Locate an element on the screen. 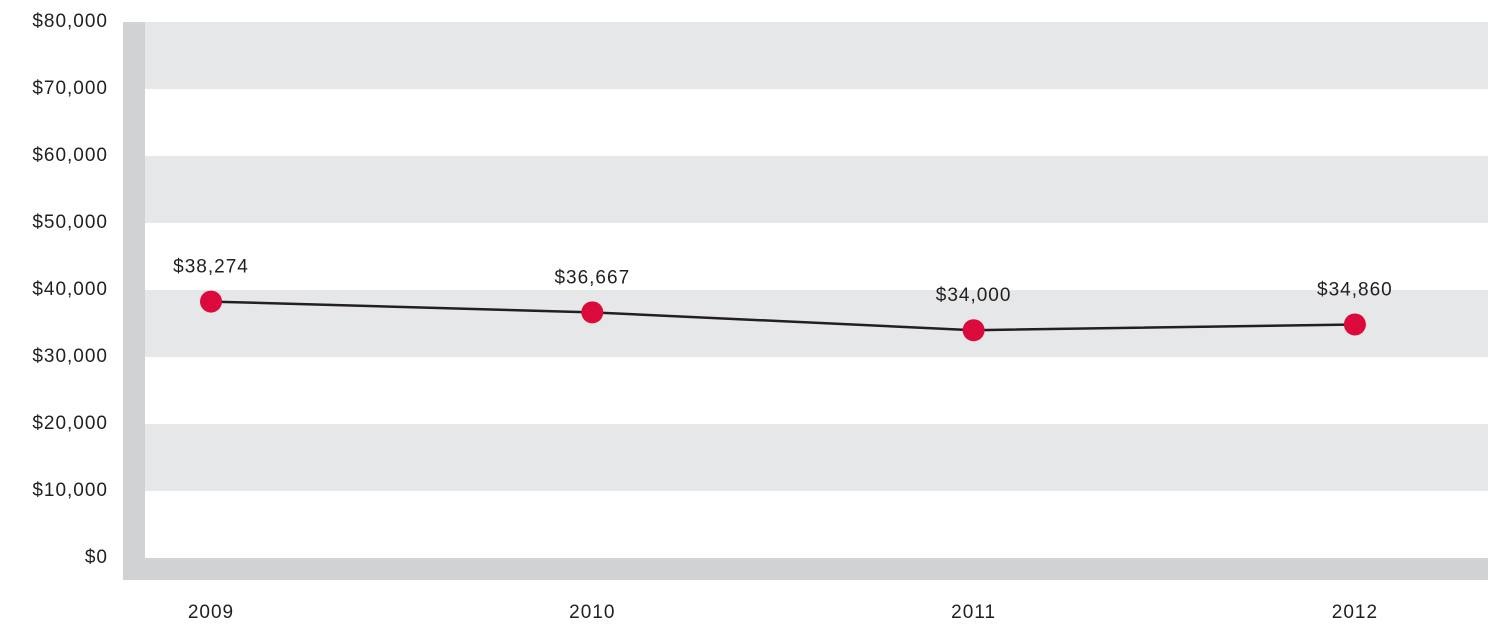 The height and width of the screenshot is (626, 1496). x-tick-label: 2012 is located at coordinates (1355, 612).